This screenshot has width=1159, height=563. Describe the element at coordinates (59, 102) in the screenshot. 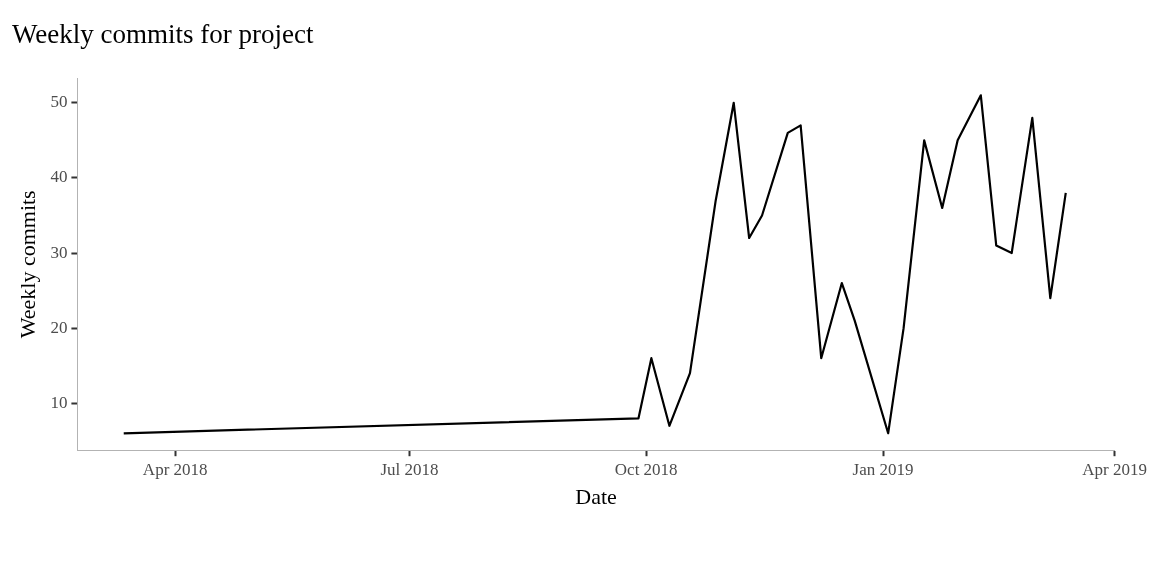

I see `y-tick-label: 50` at that location.